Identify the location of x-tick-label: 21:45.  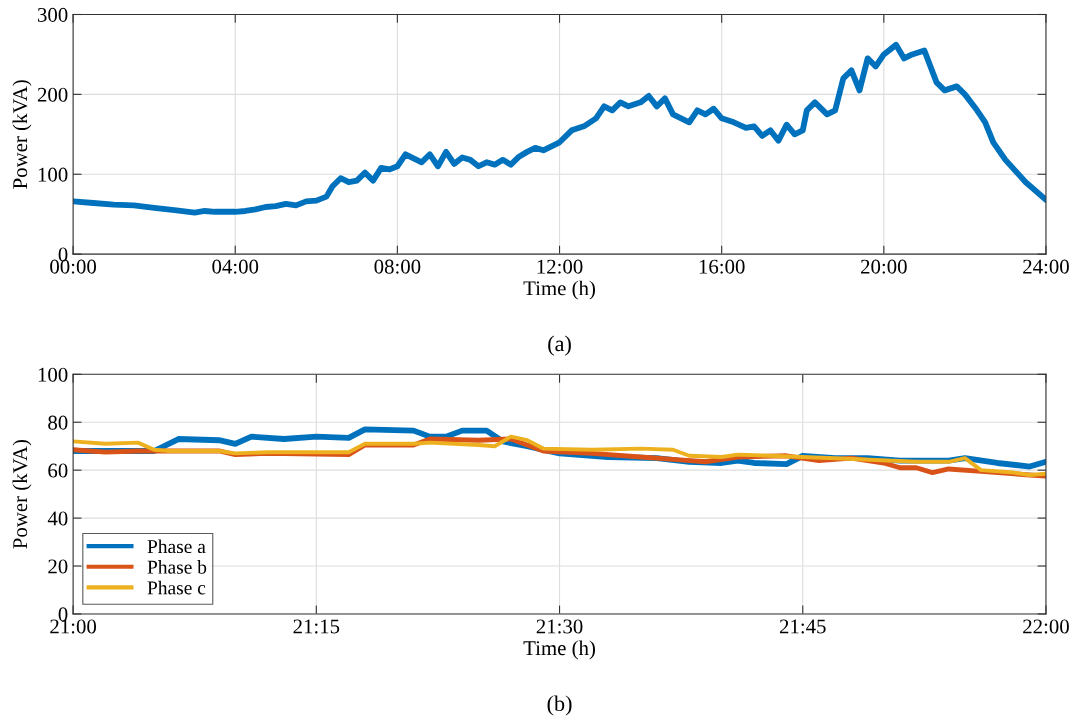
(802, 626).